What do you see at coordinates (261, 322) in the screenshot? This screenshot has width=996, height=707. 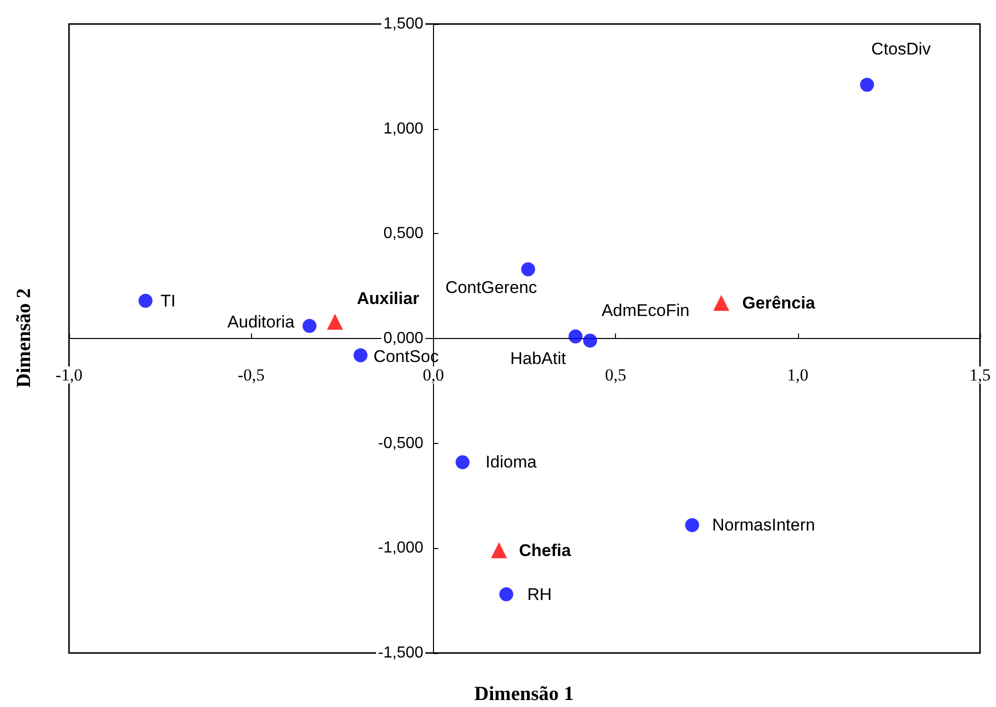 I see `annotation: Auditoria` at bounding box center [261, 322].